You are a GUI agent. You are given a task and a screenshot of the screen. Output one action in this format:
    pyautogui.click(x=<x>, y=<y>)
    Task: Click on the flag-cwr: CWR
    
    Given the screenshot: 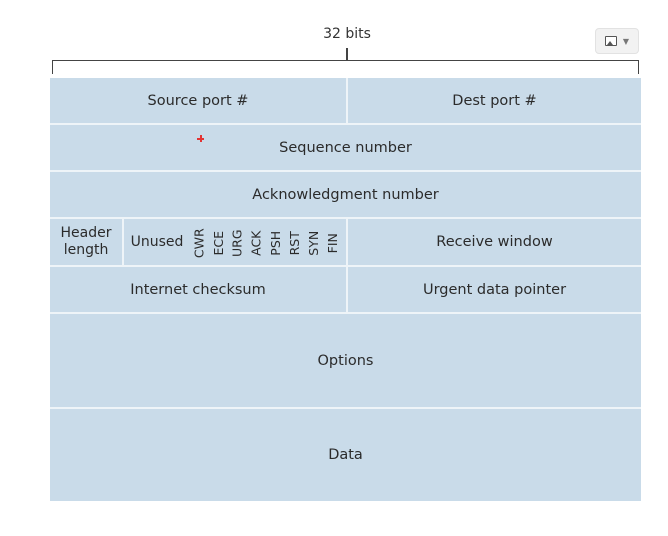 What is the action you would take?
    pyautogui.click(x=200, y=243)
    